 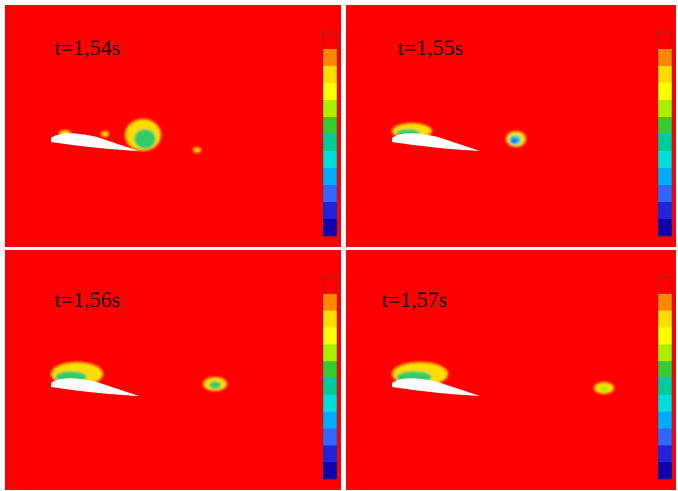 I want to click on time-label: t=1,54s, so click(x=88, y=47).